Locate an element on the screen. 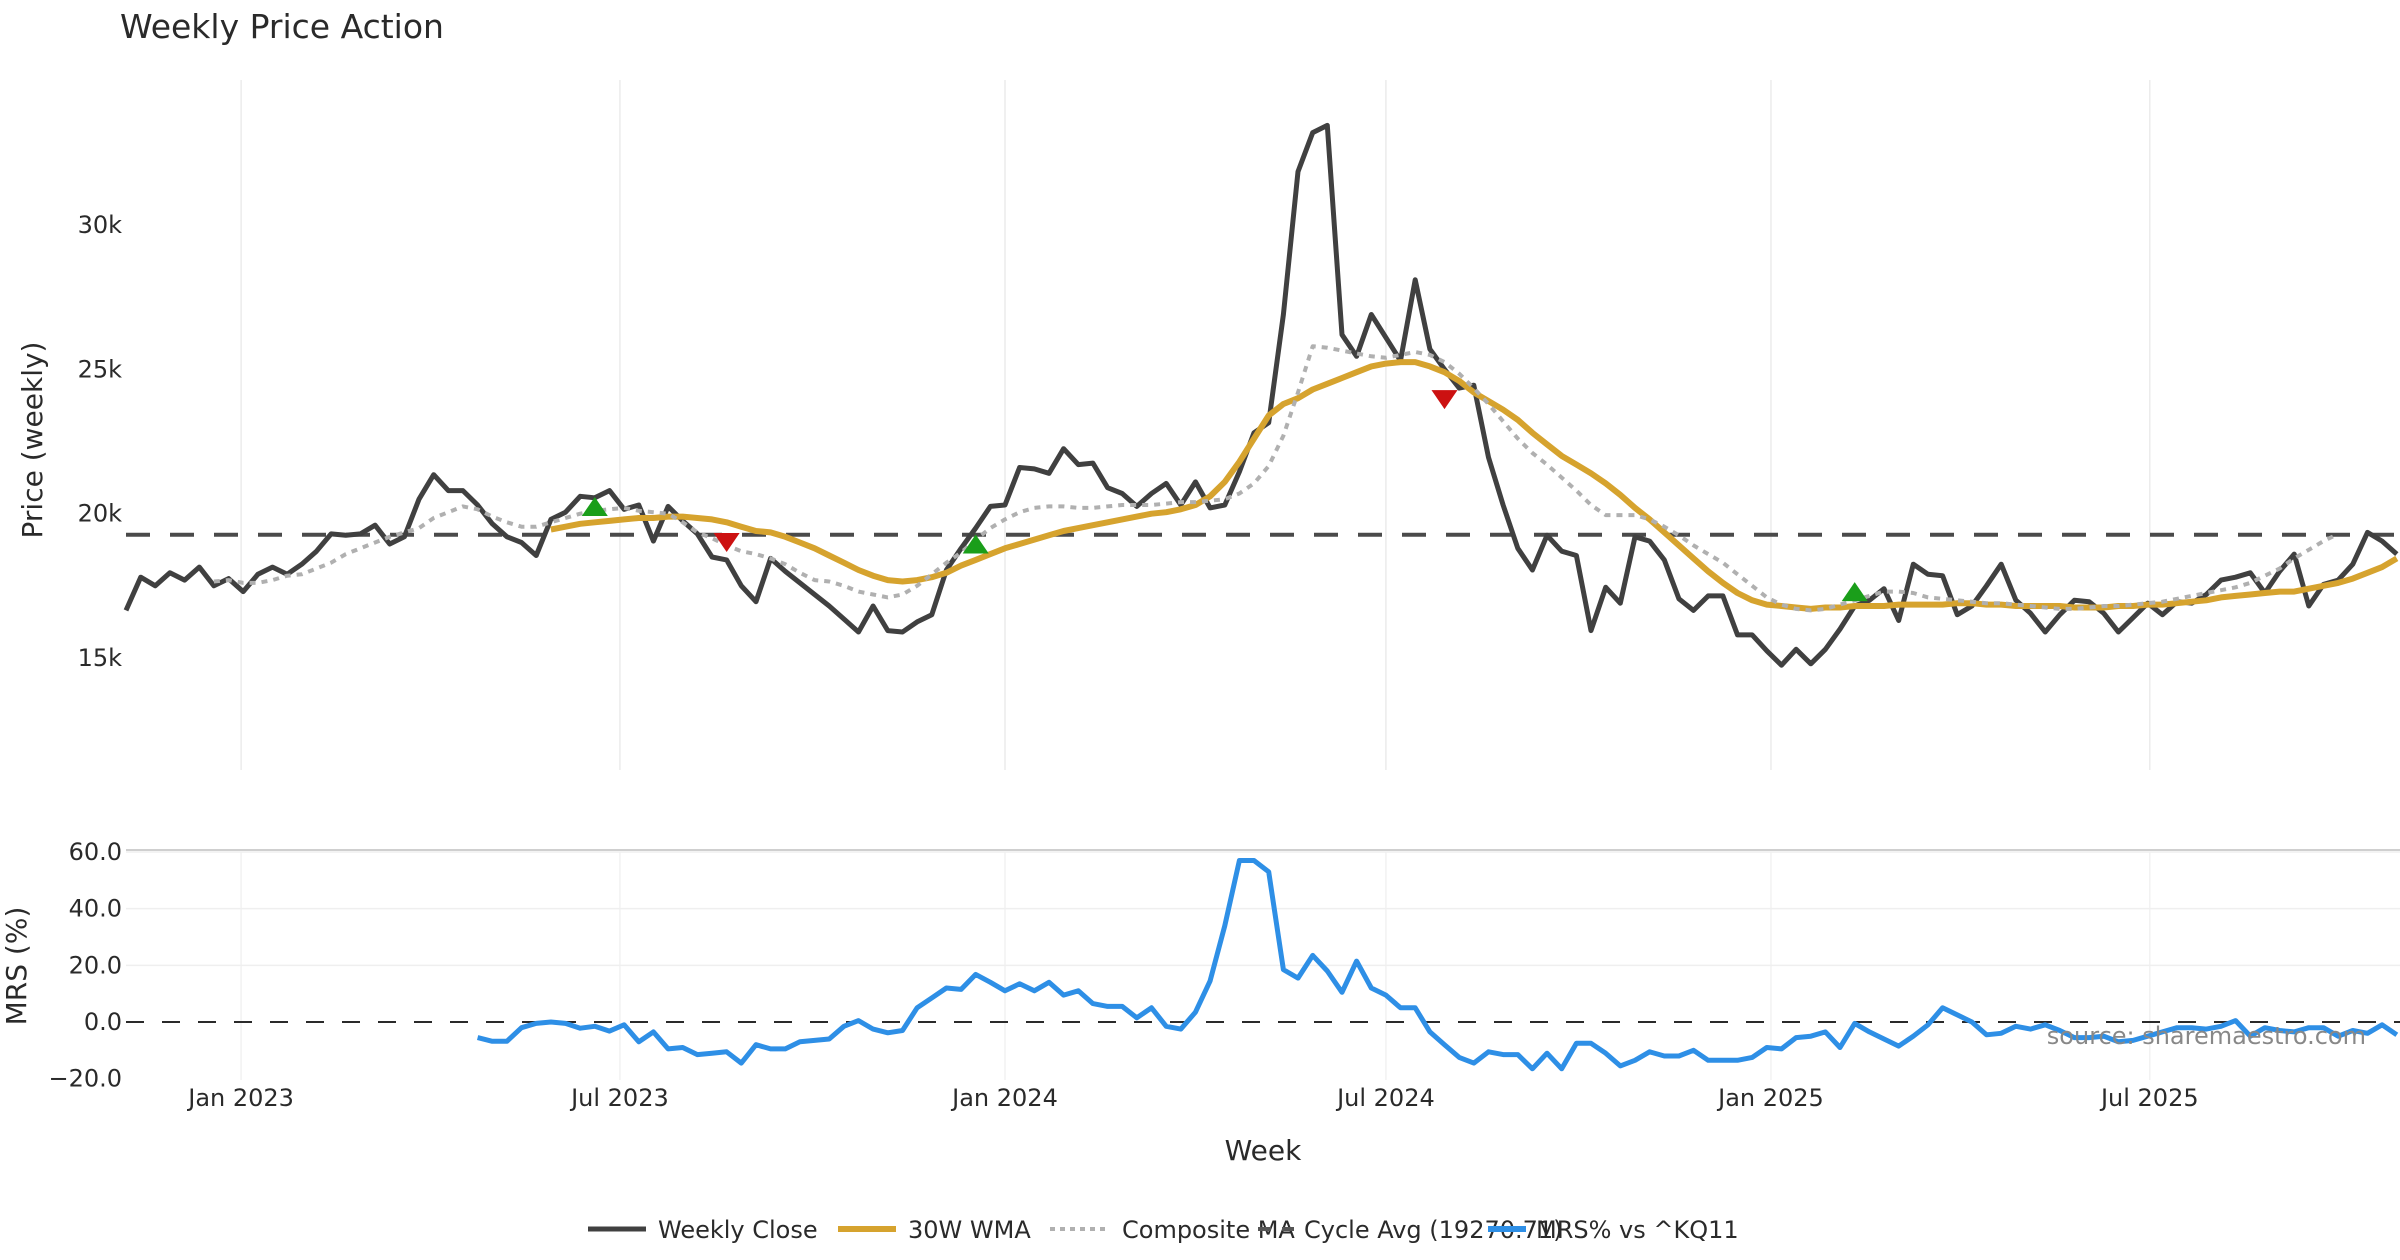 The width and height of the screenshot is (2400, 1260). price-y-tick-label: 30k is located at coordinates (100, 225).